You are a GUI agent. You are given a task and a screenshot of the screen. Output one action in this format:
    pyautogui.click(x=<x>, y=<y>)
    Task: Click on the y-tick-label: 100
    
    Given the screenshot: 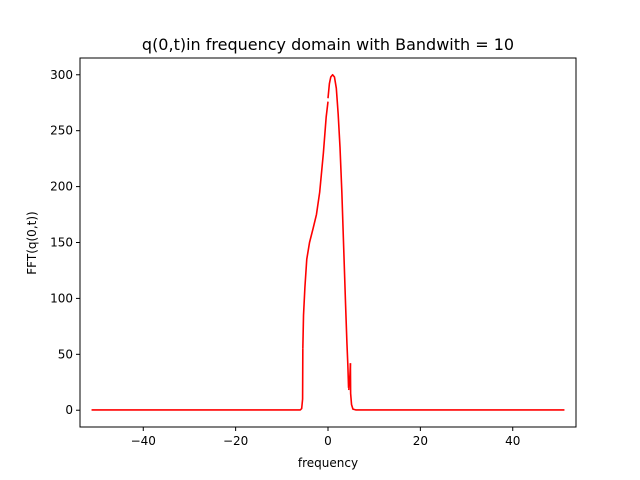 What is the action you would take?
    pyautogui.click(x=61, y=298)
    